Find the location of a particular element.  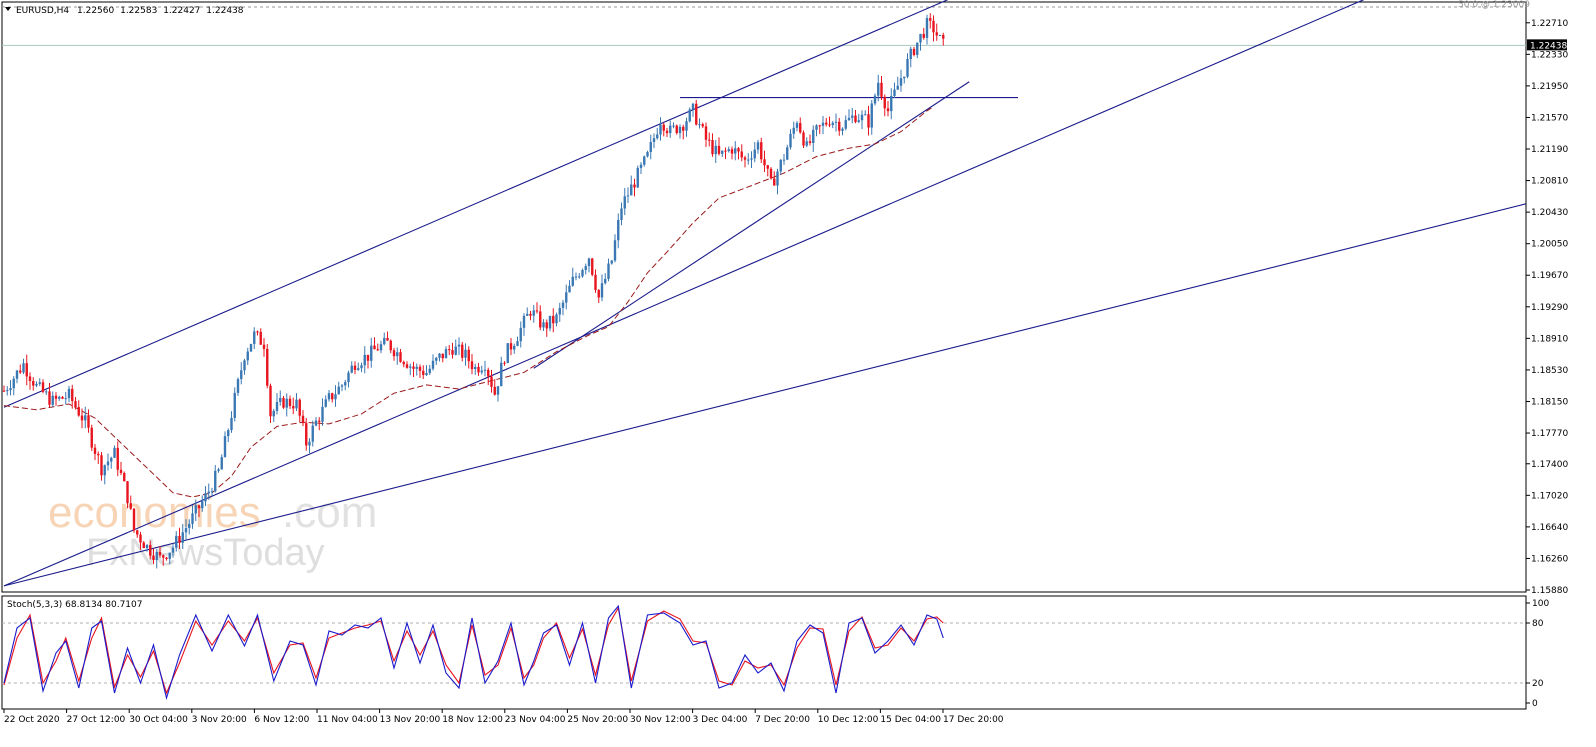

time-tick-label: 6 Nov 12:00 is located at coordinates (281, 720).